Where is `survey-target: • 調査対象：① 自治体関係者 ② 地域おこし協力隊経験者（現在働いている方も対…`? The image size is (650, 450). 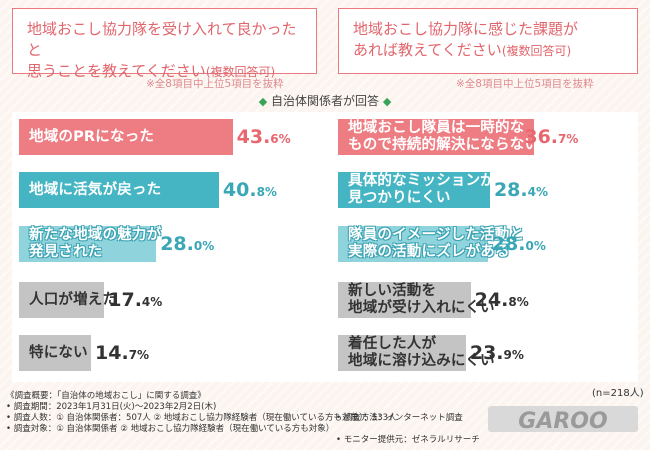
survey-target: • 調査対象：① 自治体関係者 ② 地域おこし協力隊経験者（現在働いている方も対… is located at coordinates (170, 429).